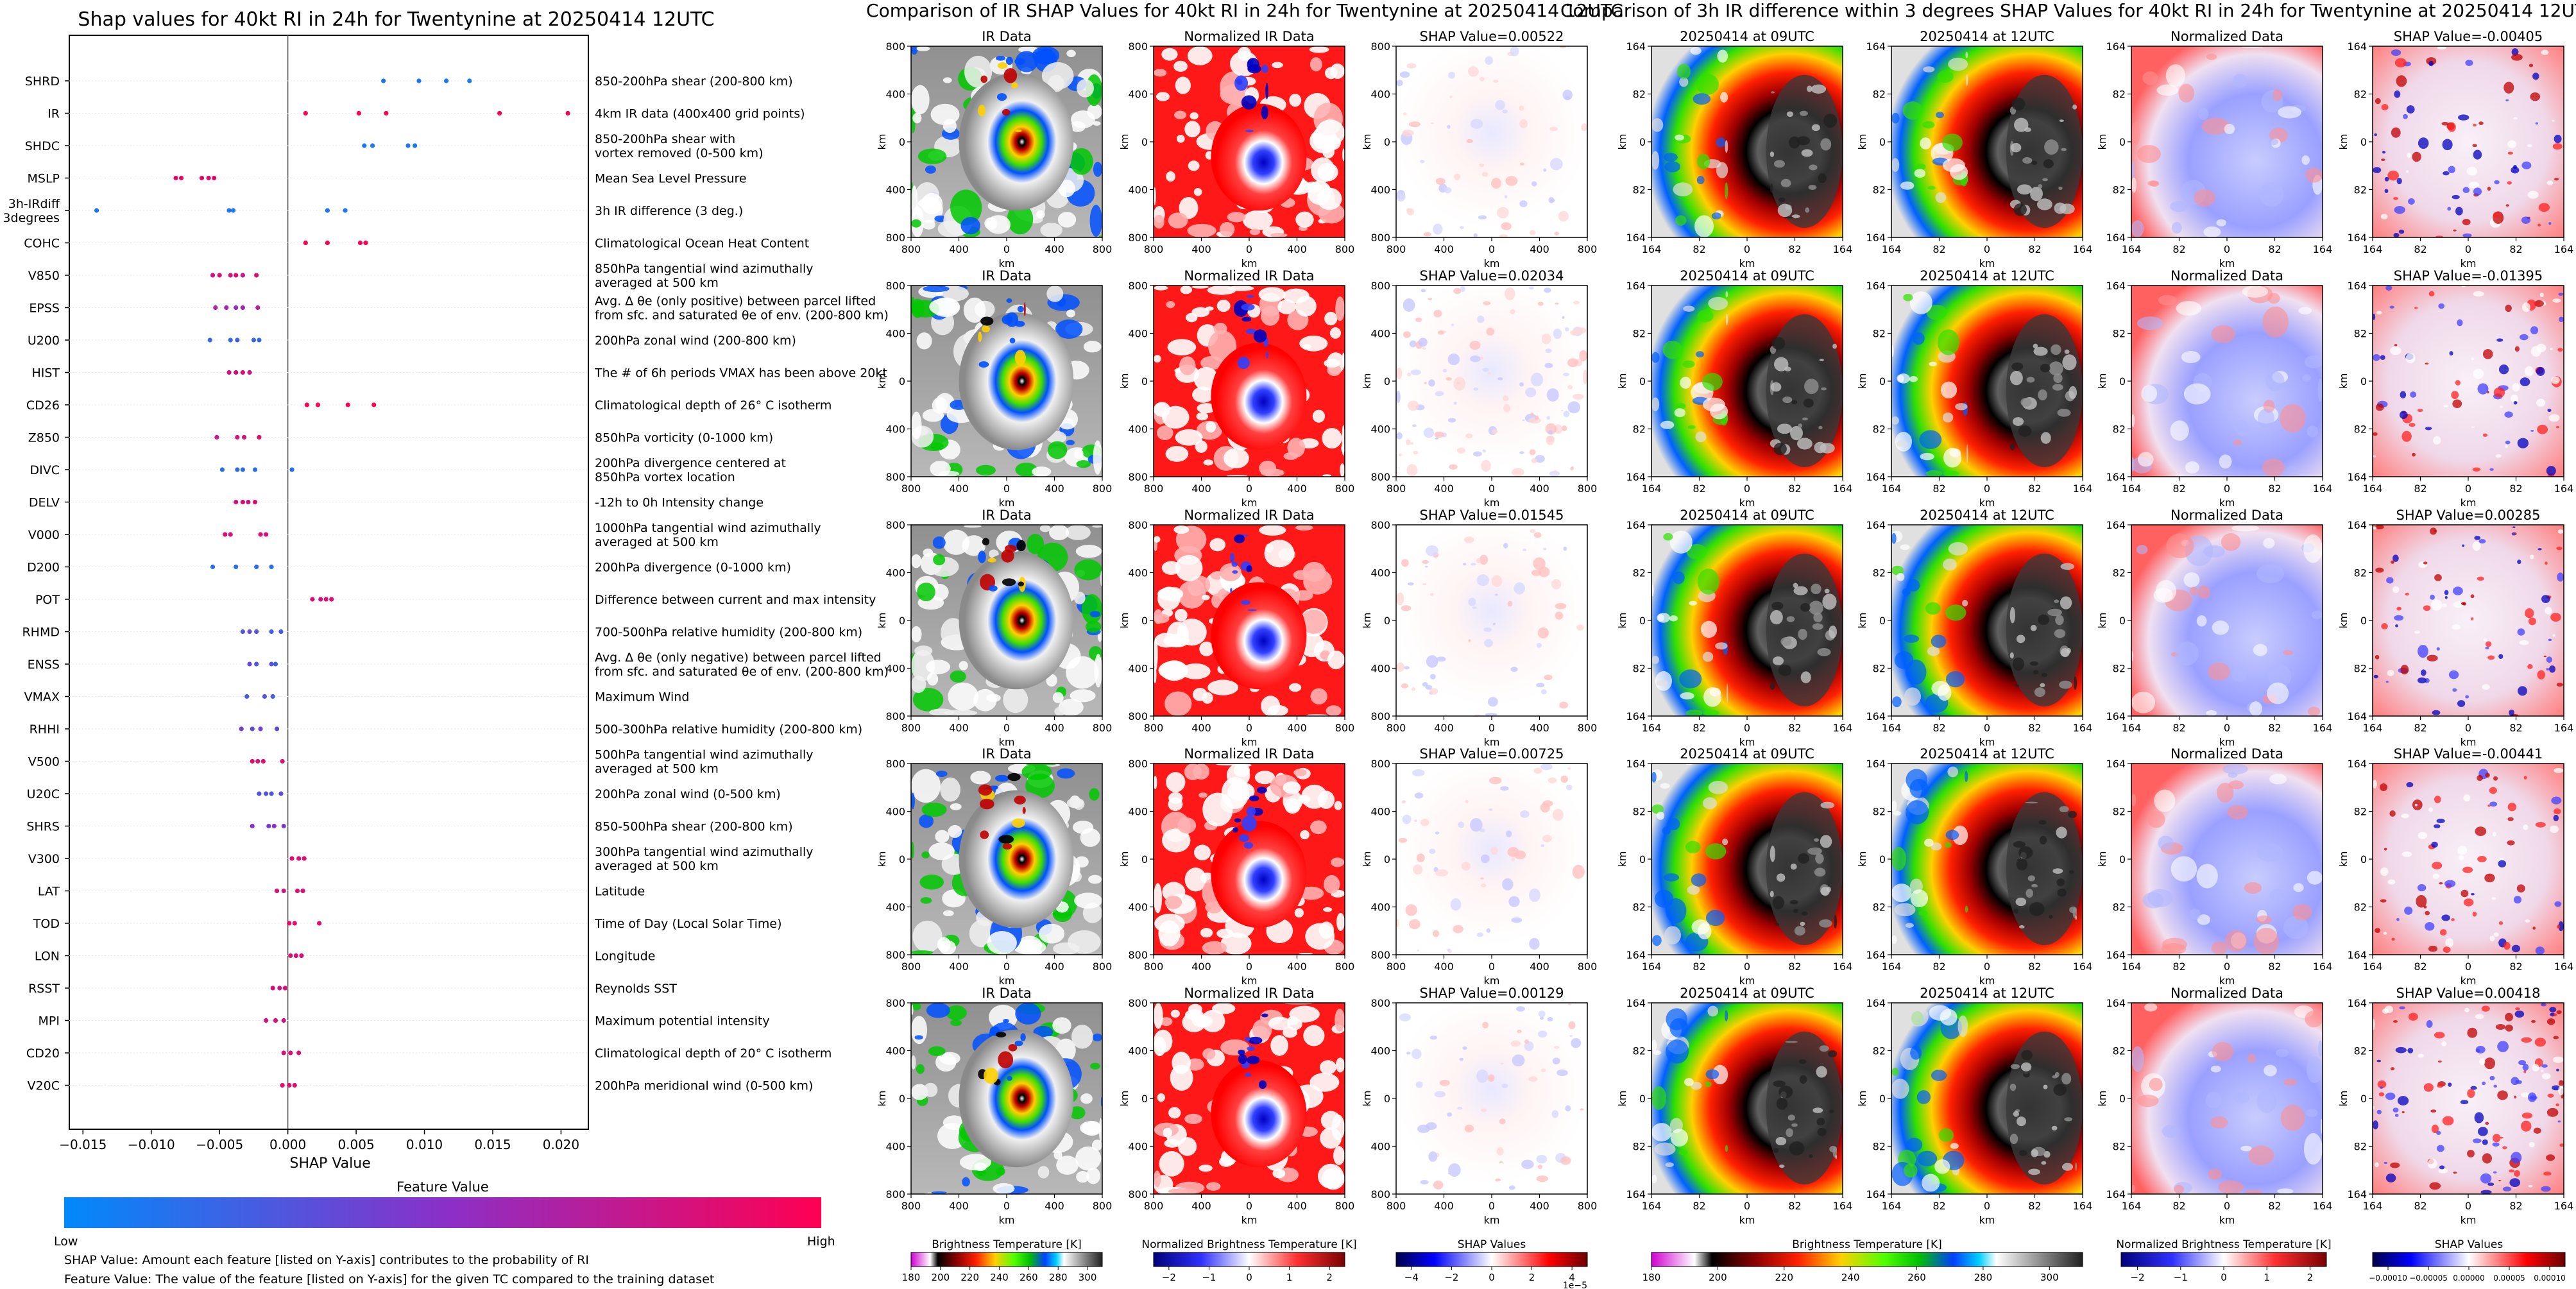  What do you see at coordinates (1028, 1277) in the screenshot?
I see `colorbar-tick-label: 260` at bounding box center [1028, 1277].